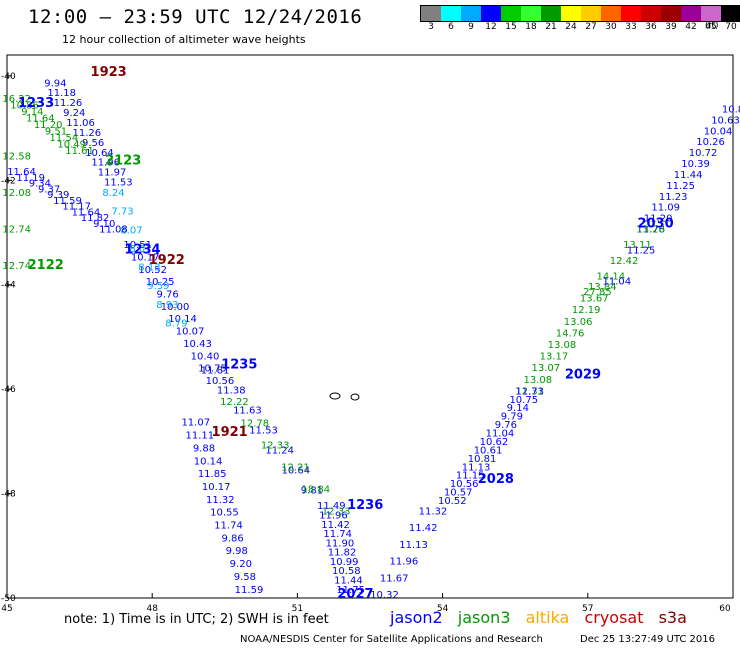 This screenshot has height=650, width=740. I want to click on wave-height-value: 11.20, so click(48, 125).